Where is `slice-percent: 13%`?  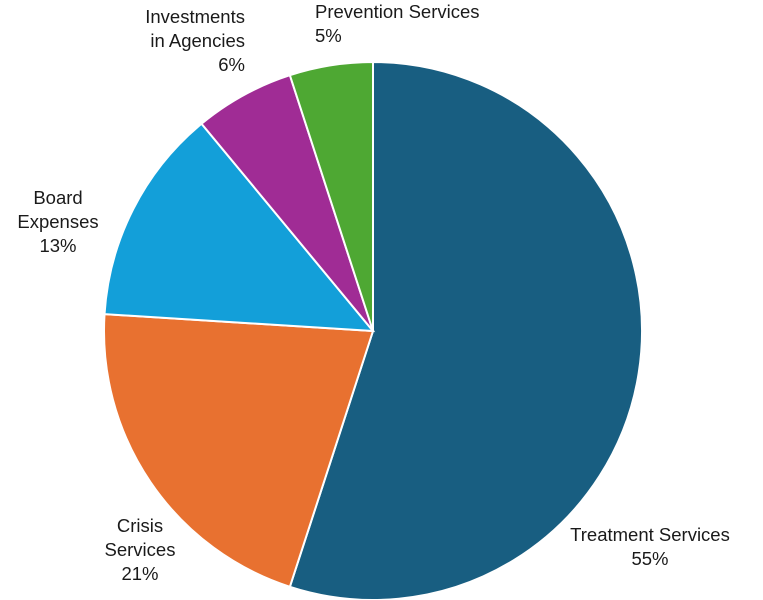 slice-percent: 13% is located at coordinates (57, 245).